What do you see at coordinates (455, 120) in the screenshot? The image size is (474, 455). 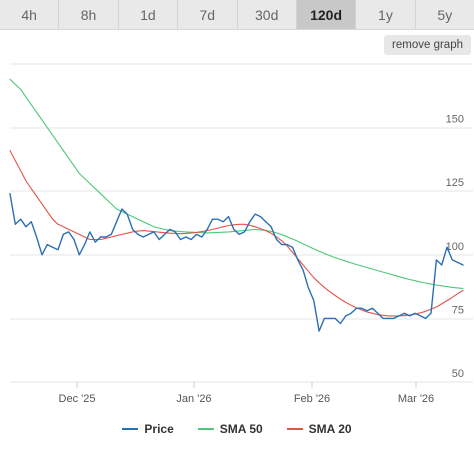 I see `y-tick-label: 150` at bounding box center [455, 120].